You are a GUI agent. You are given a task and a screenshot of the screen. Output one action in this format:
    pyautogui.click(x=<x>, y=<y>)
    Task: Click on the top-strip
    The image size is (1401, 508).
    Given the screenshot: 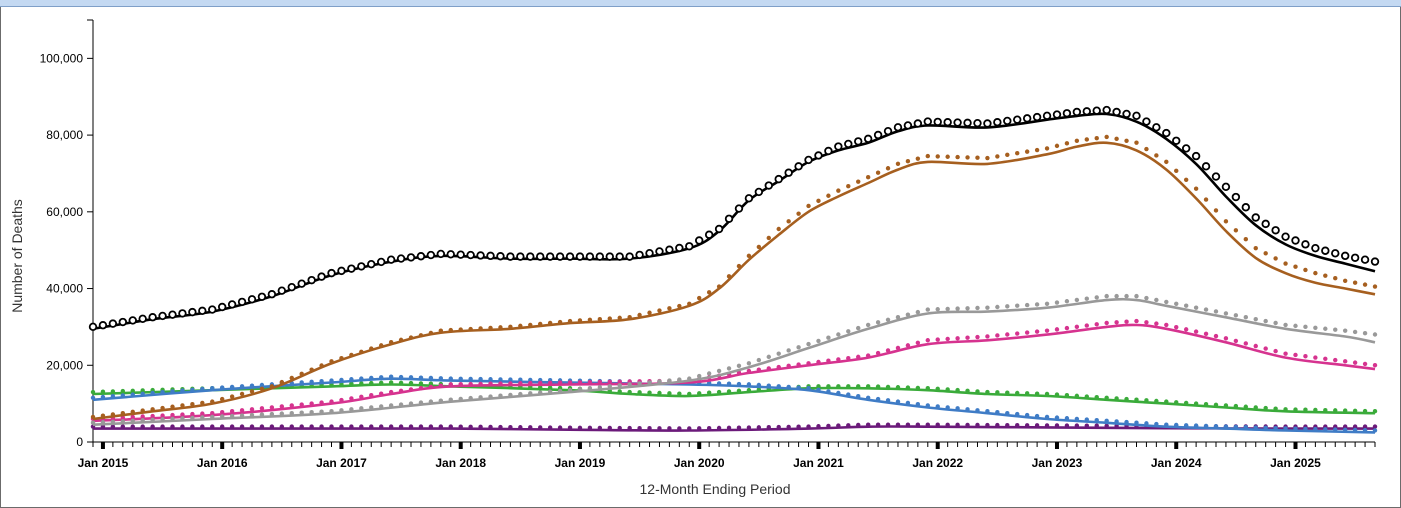 What is the action you would take?
    pyautogui.click(x=700, y=3)
    